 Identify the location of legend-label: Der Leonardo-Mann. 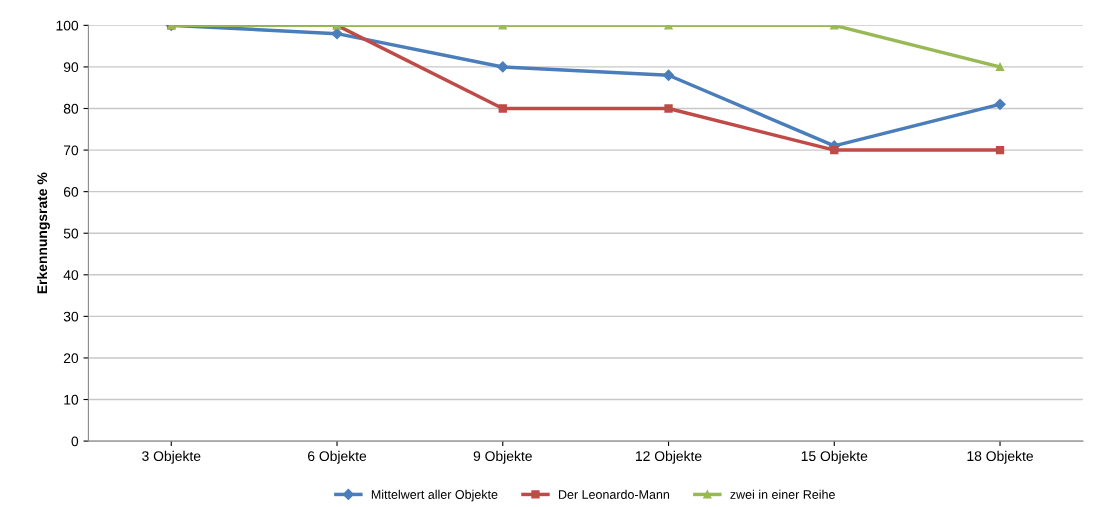
(614, 494).